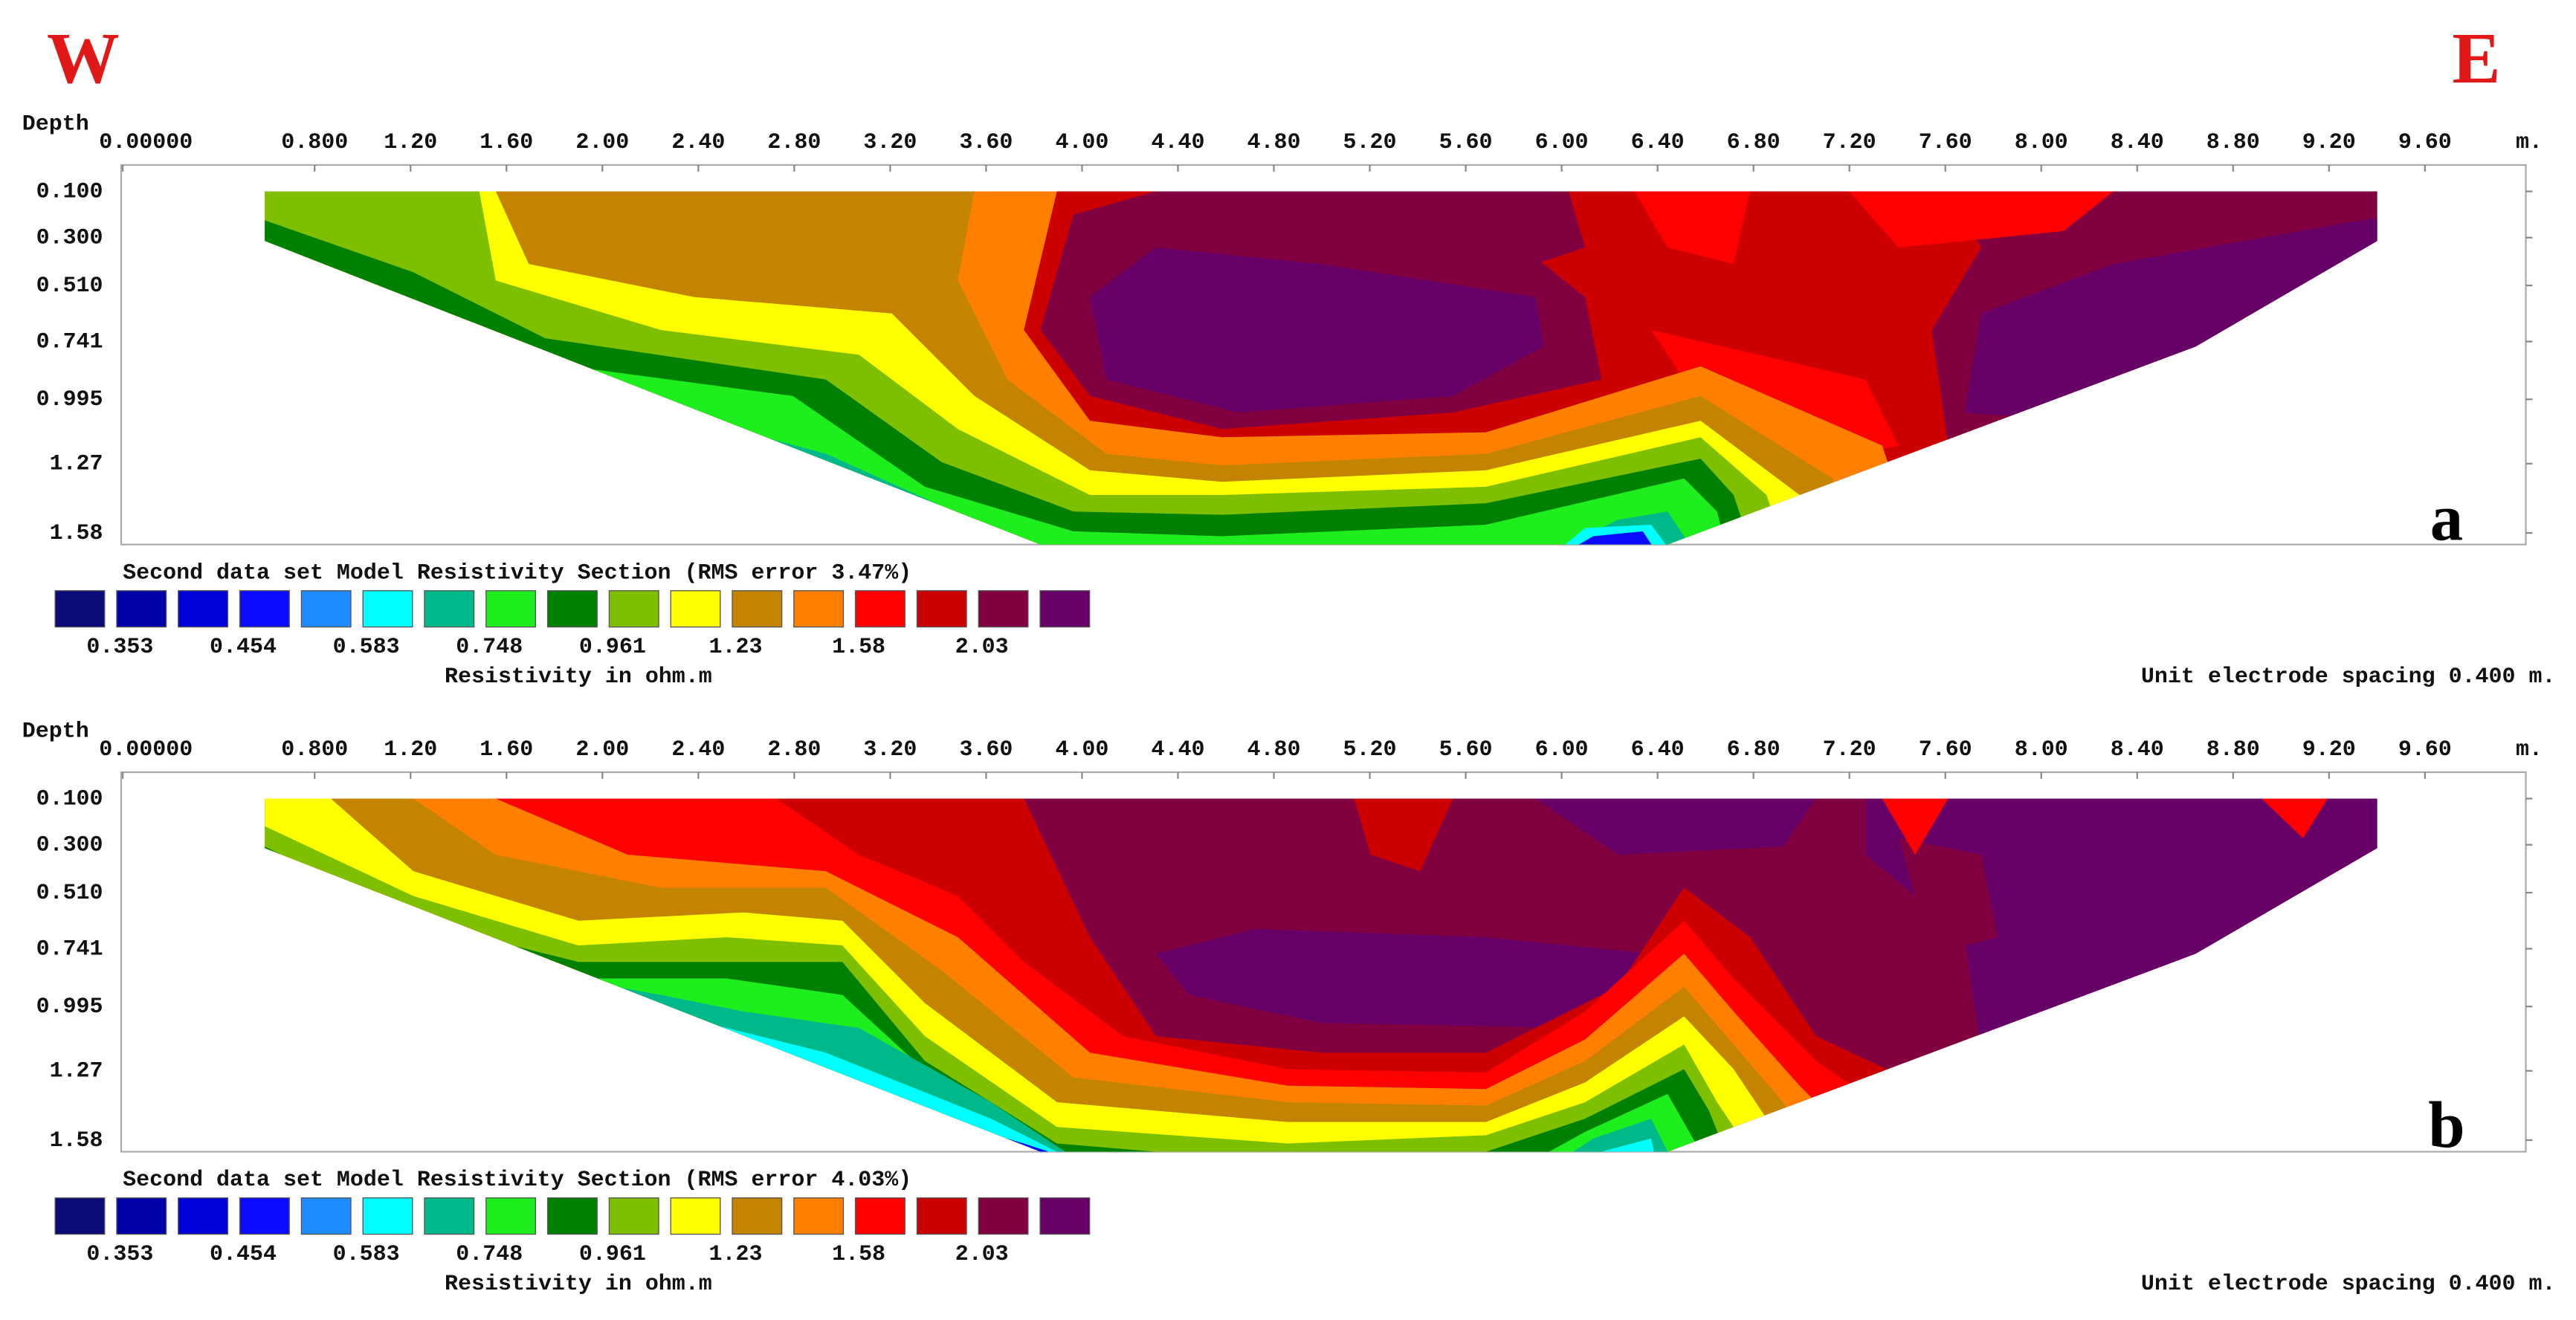 This screenshot has height=1320, width=2576. I want to click on depth-tick-label: 0.741, so click(69, 948).